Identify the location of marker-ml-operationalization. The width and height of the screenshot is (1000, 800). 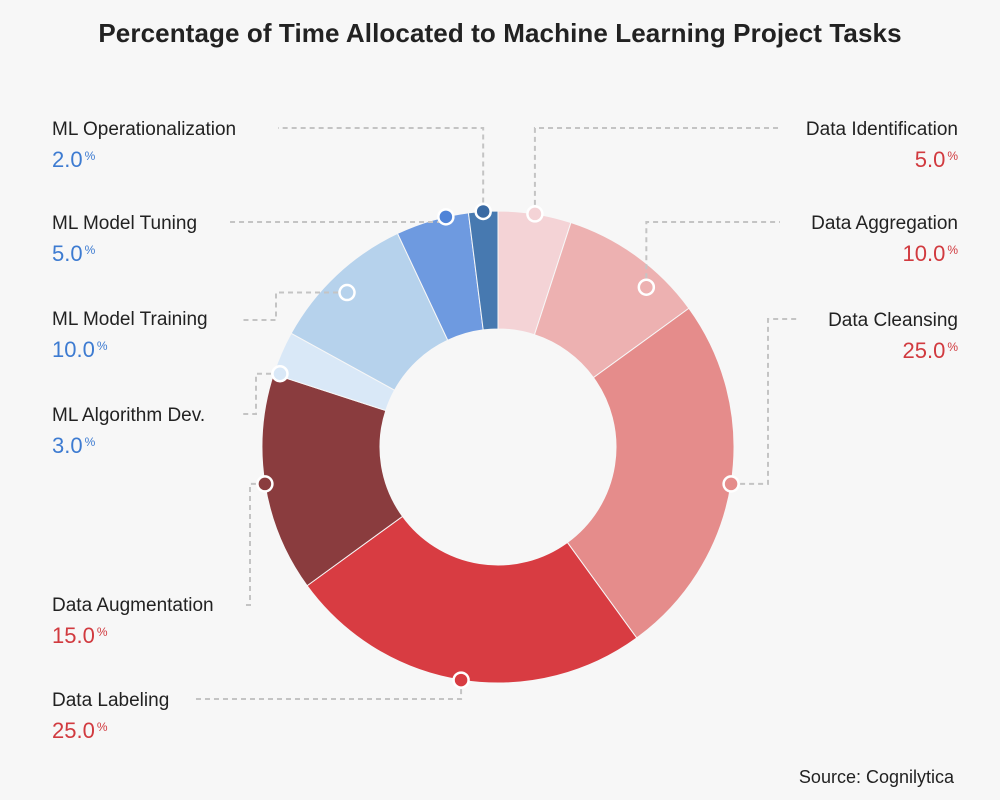
(483, 211).